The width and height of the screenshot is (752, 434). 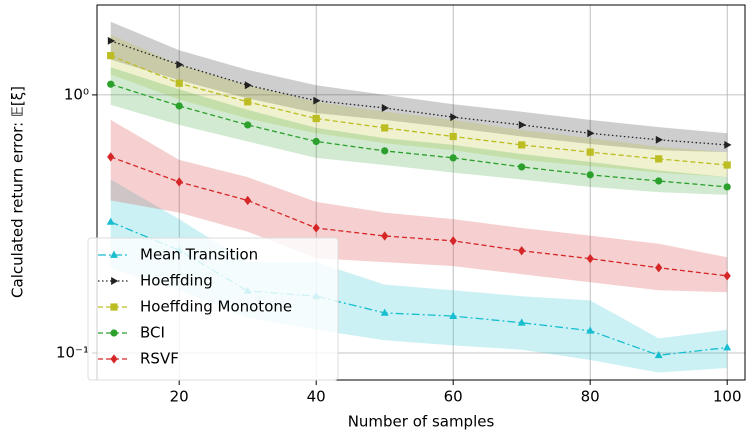 What do you see at coordinates (76, 94) in the screenshot?
I see `y-tick-label: 10⁰` at bounding box center [76, 94].